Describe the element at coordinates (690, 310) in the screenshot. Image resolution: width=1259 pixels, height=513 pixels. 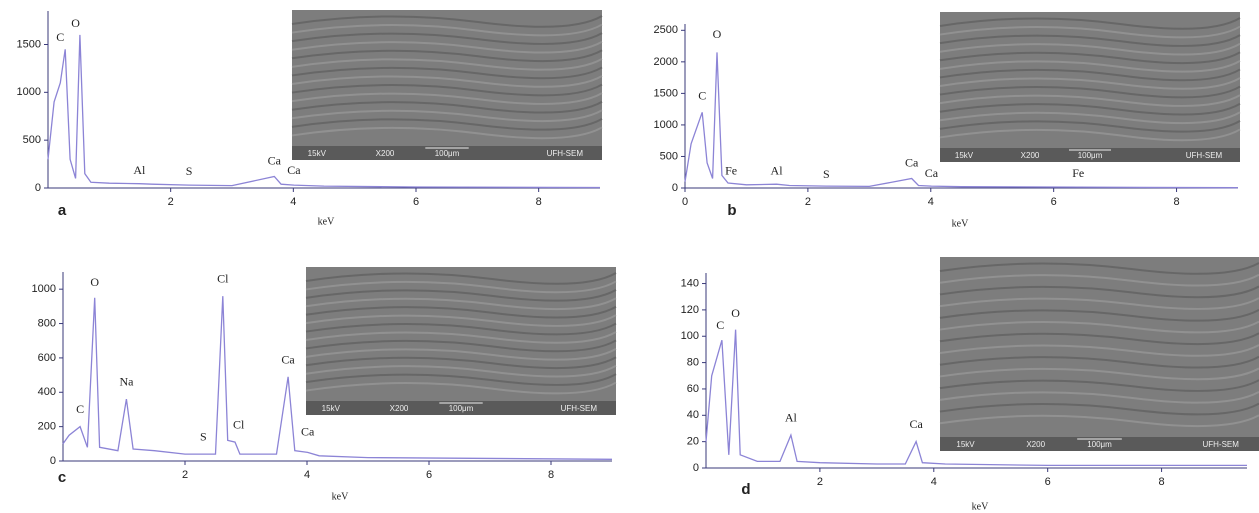
I see `y-tick-label: 120` at that location.